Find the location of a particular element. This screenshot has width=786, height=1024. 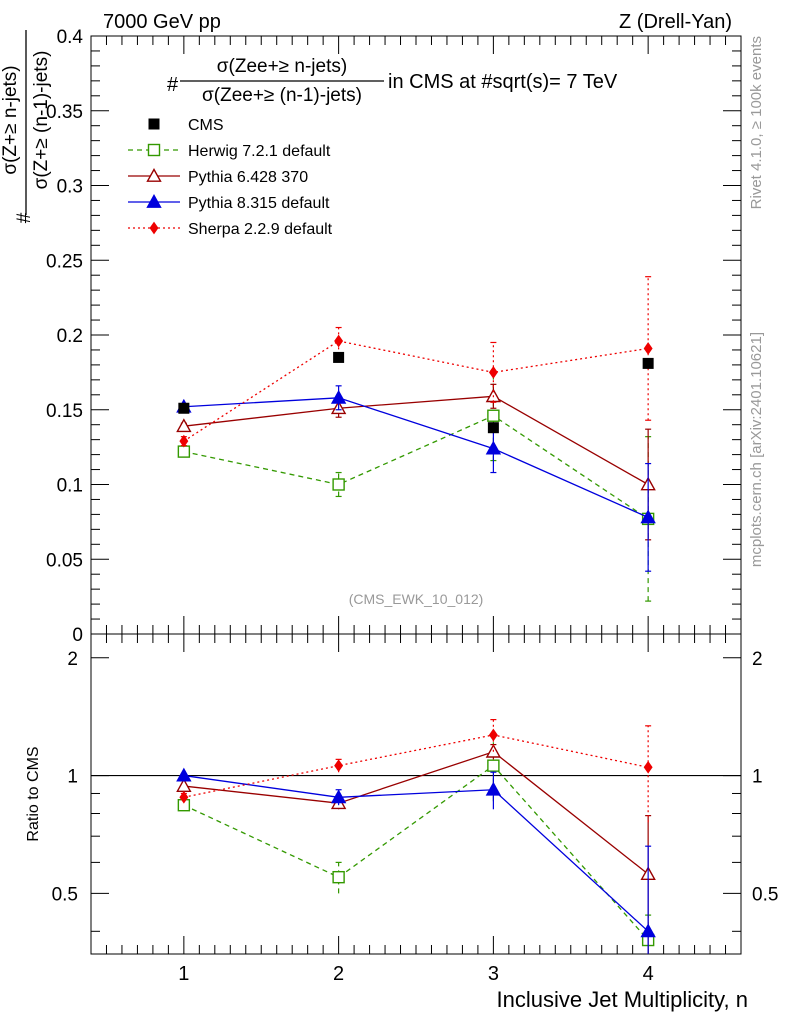

y-tick-label: 0.2 is located at coordinates (70, 336).